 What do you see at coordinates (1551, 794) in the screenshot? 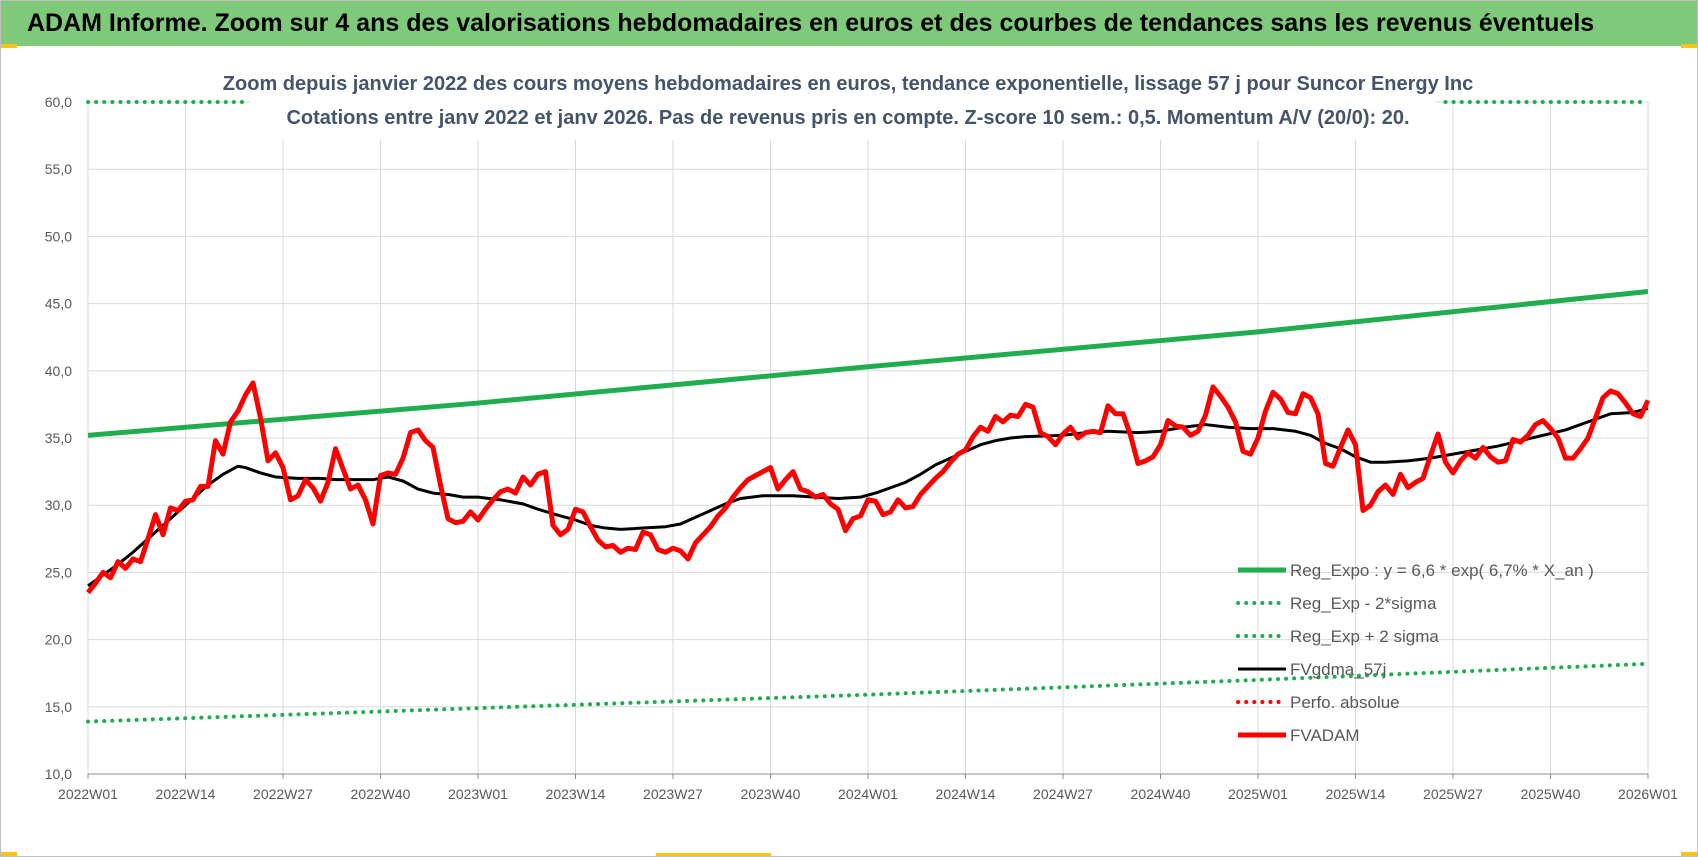
I see `x-tick-label: 2025W40` at bounding box center [1551, 794].